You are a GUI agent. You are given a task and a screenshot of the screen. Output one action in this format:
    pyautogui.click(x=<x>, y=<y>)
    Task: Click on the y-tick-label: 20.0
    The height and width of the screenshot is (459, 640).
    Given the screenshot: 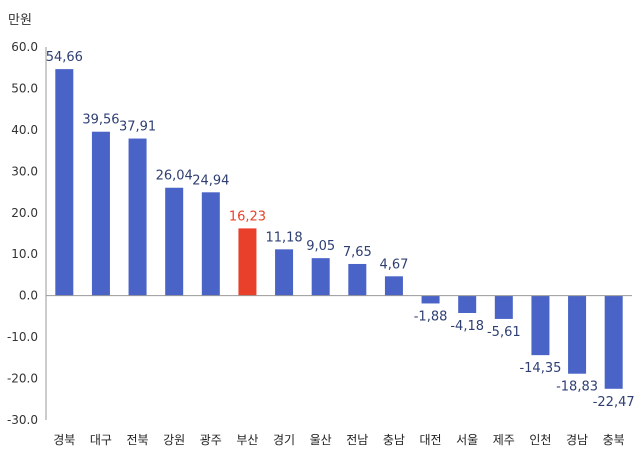 What is the action you would take?
    pyautogui.click(x=24, y=213)
    